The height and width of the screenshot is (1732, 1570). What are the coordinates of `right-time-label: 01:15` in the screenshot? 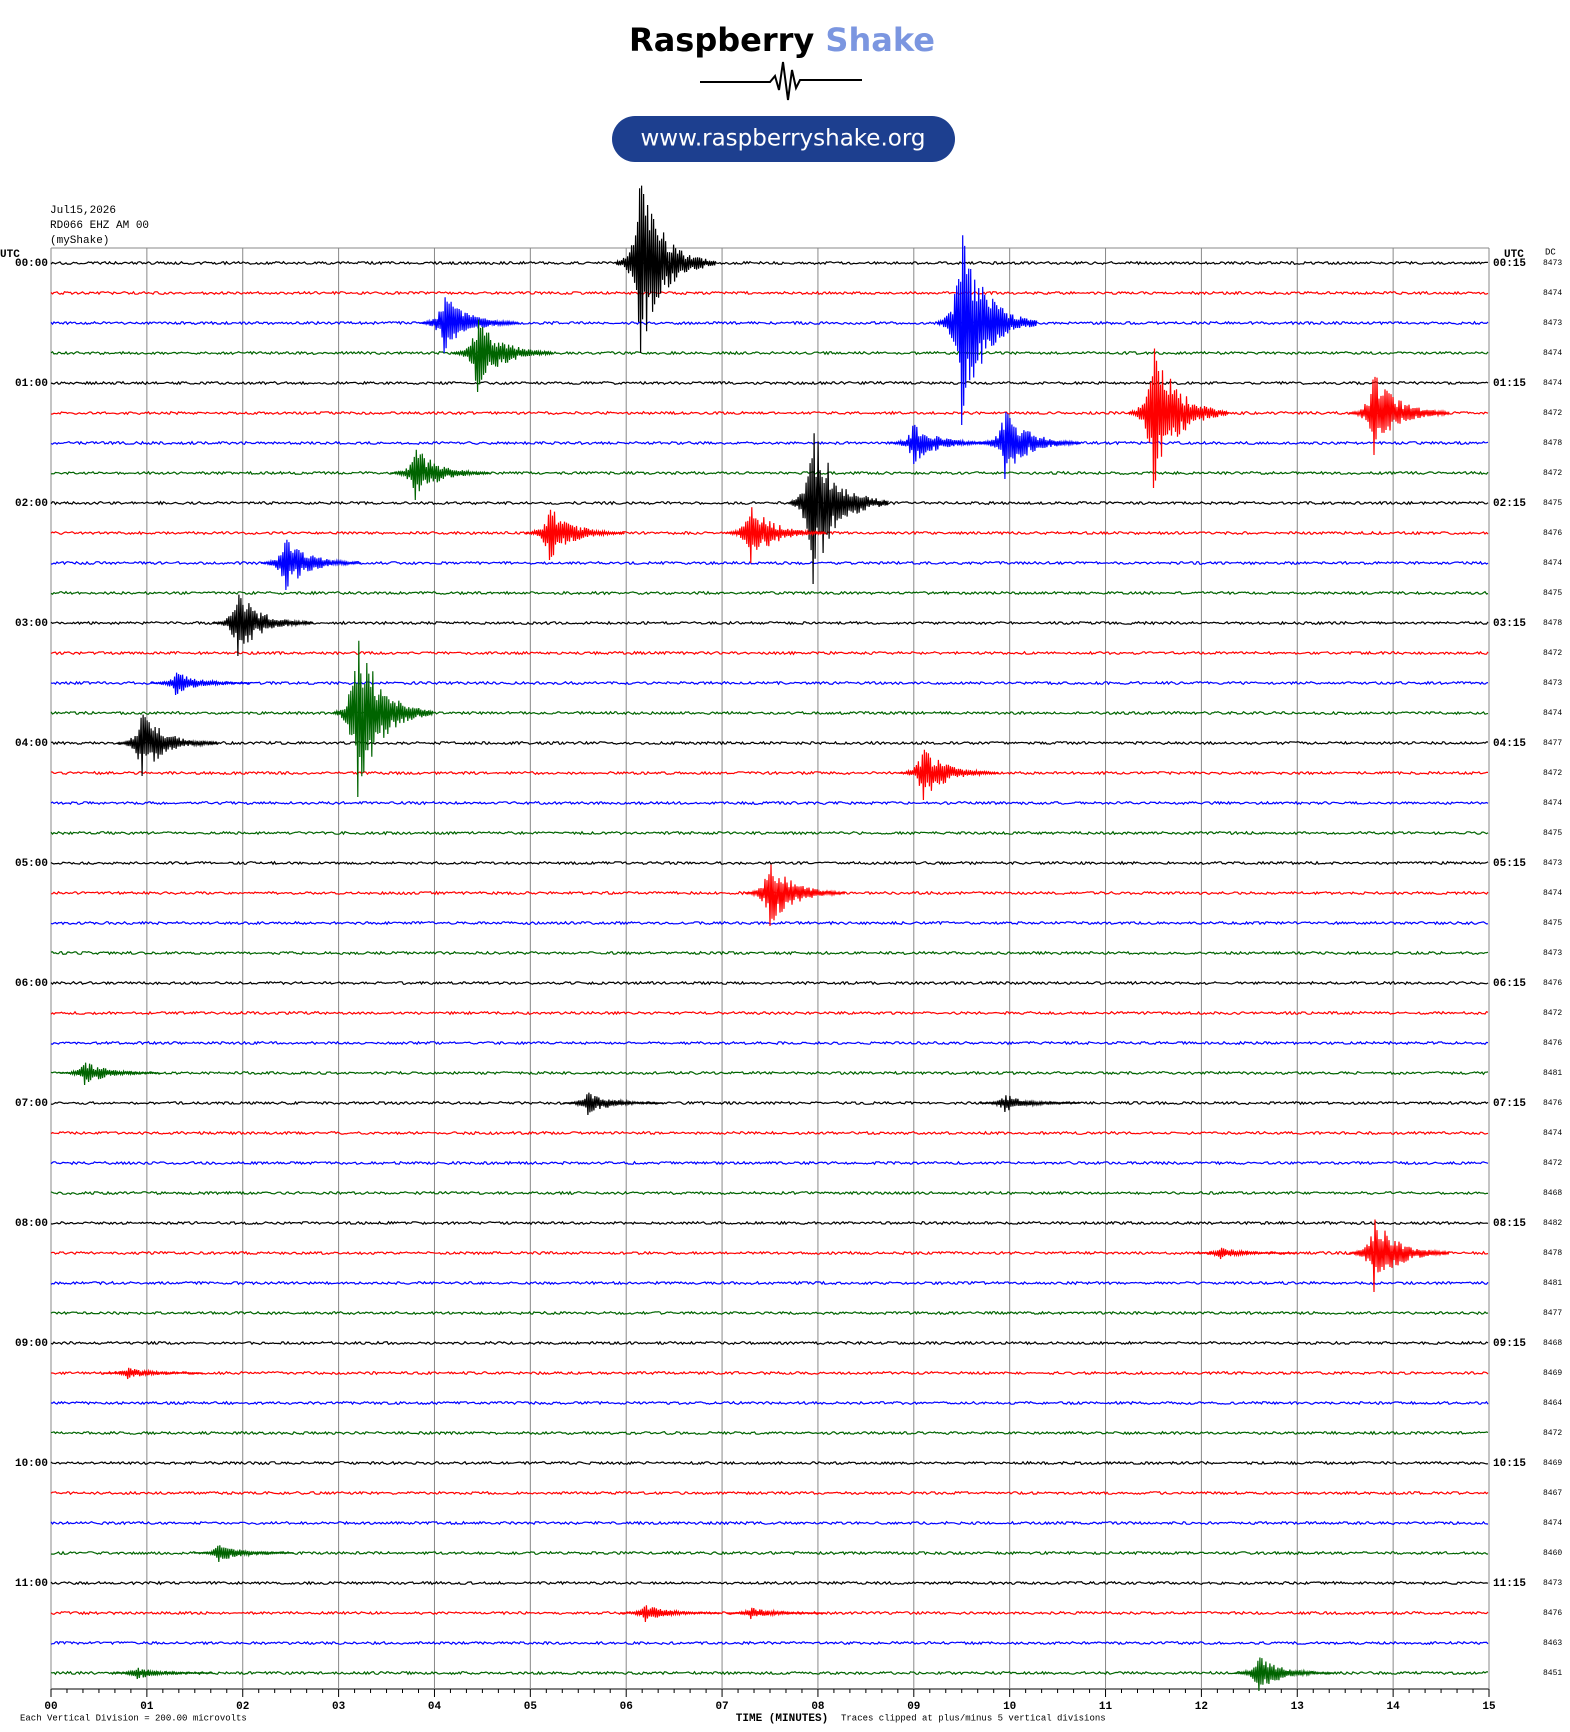 It's located at (1509, 384).